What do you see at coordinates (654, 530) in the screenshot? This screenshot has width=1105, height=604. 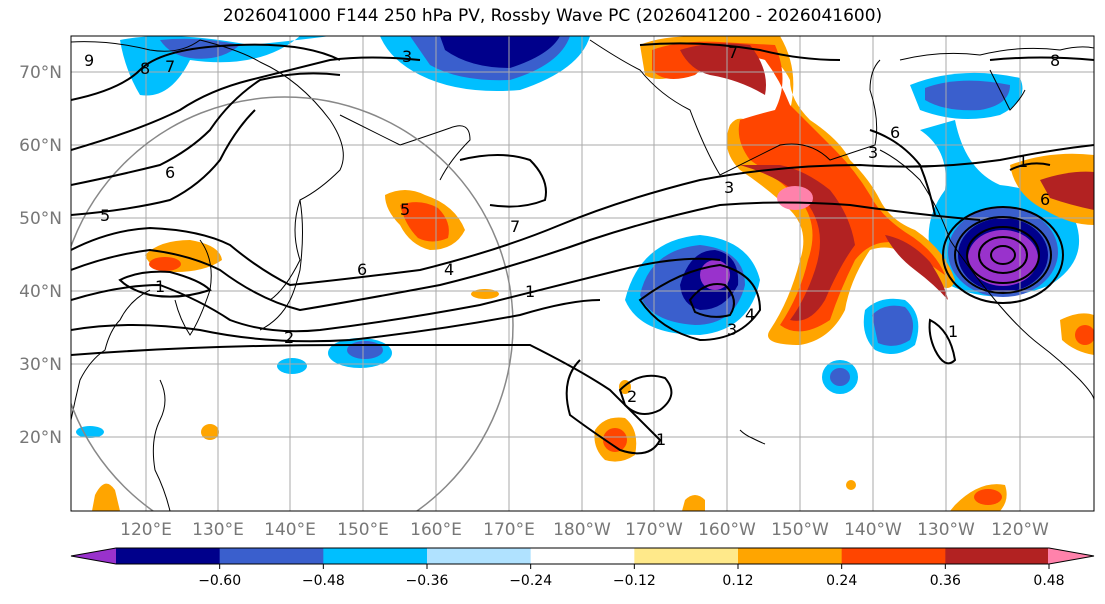 I see `lon-label: 170°W` at bounding box center [654, 530].